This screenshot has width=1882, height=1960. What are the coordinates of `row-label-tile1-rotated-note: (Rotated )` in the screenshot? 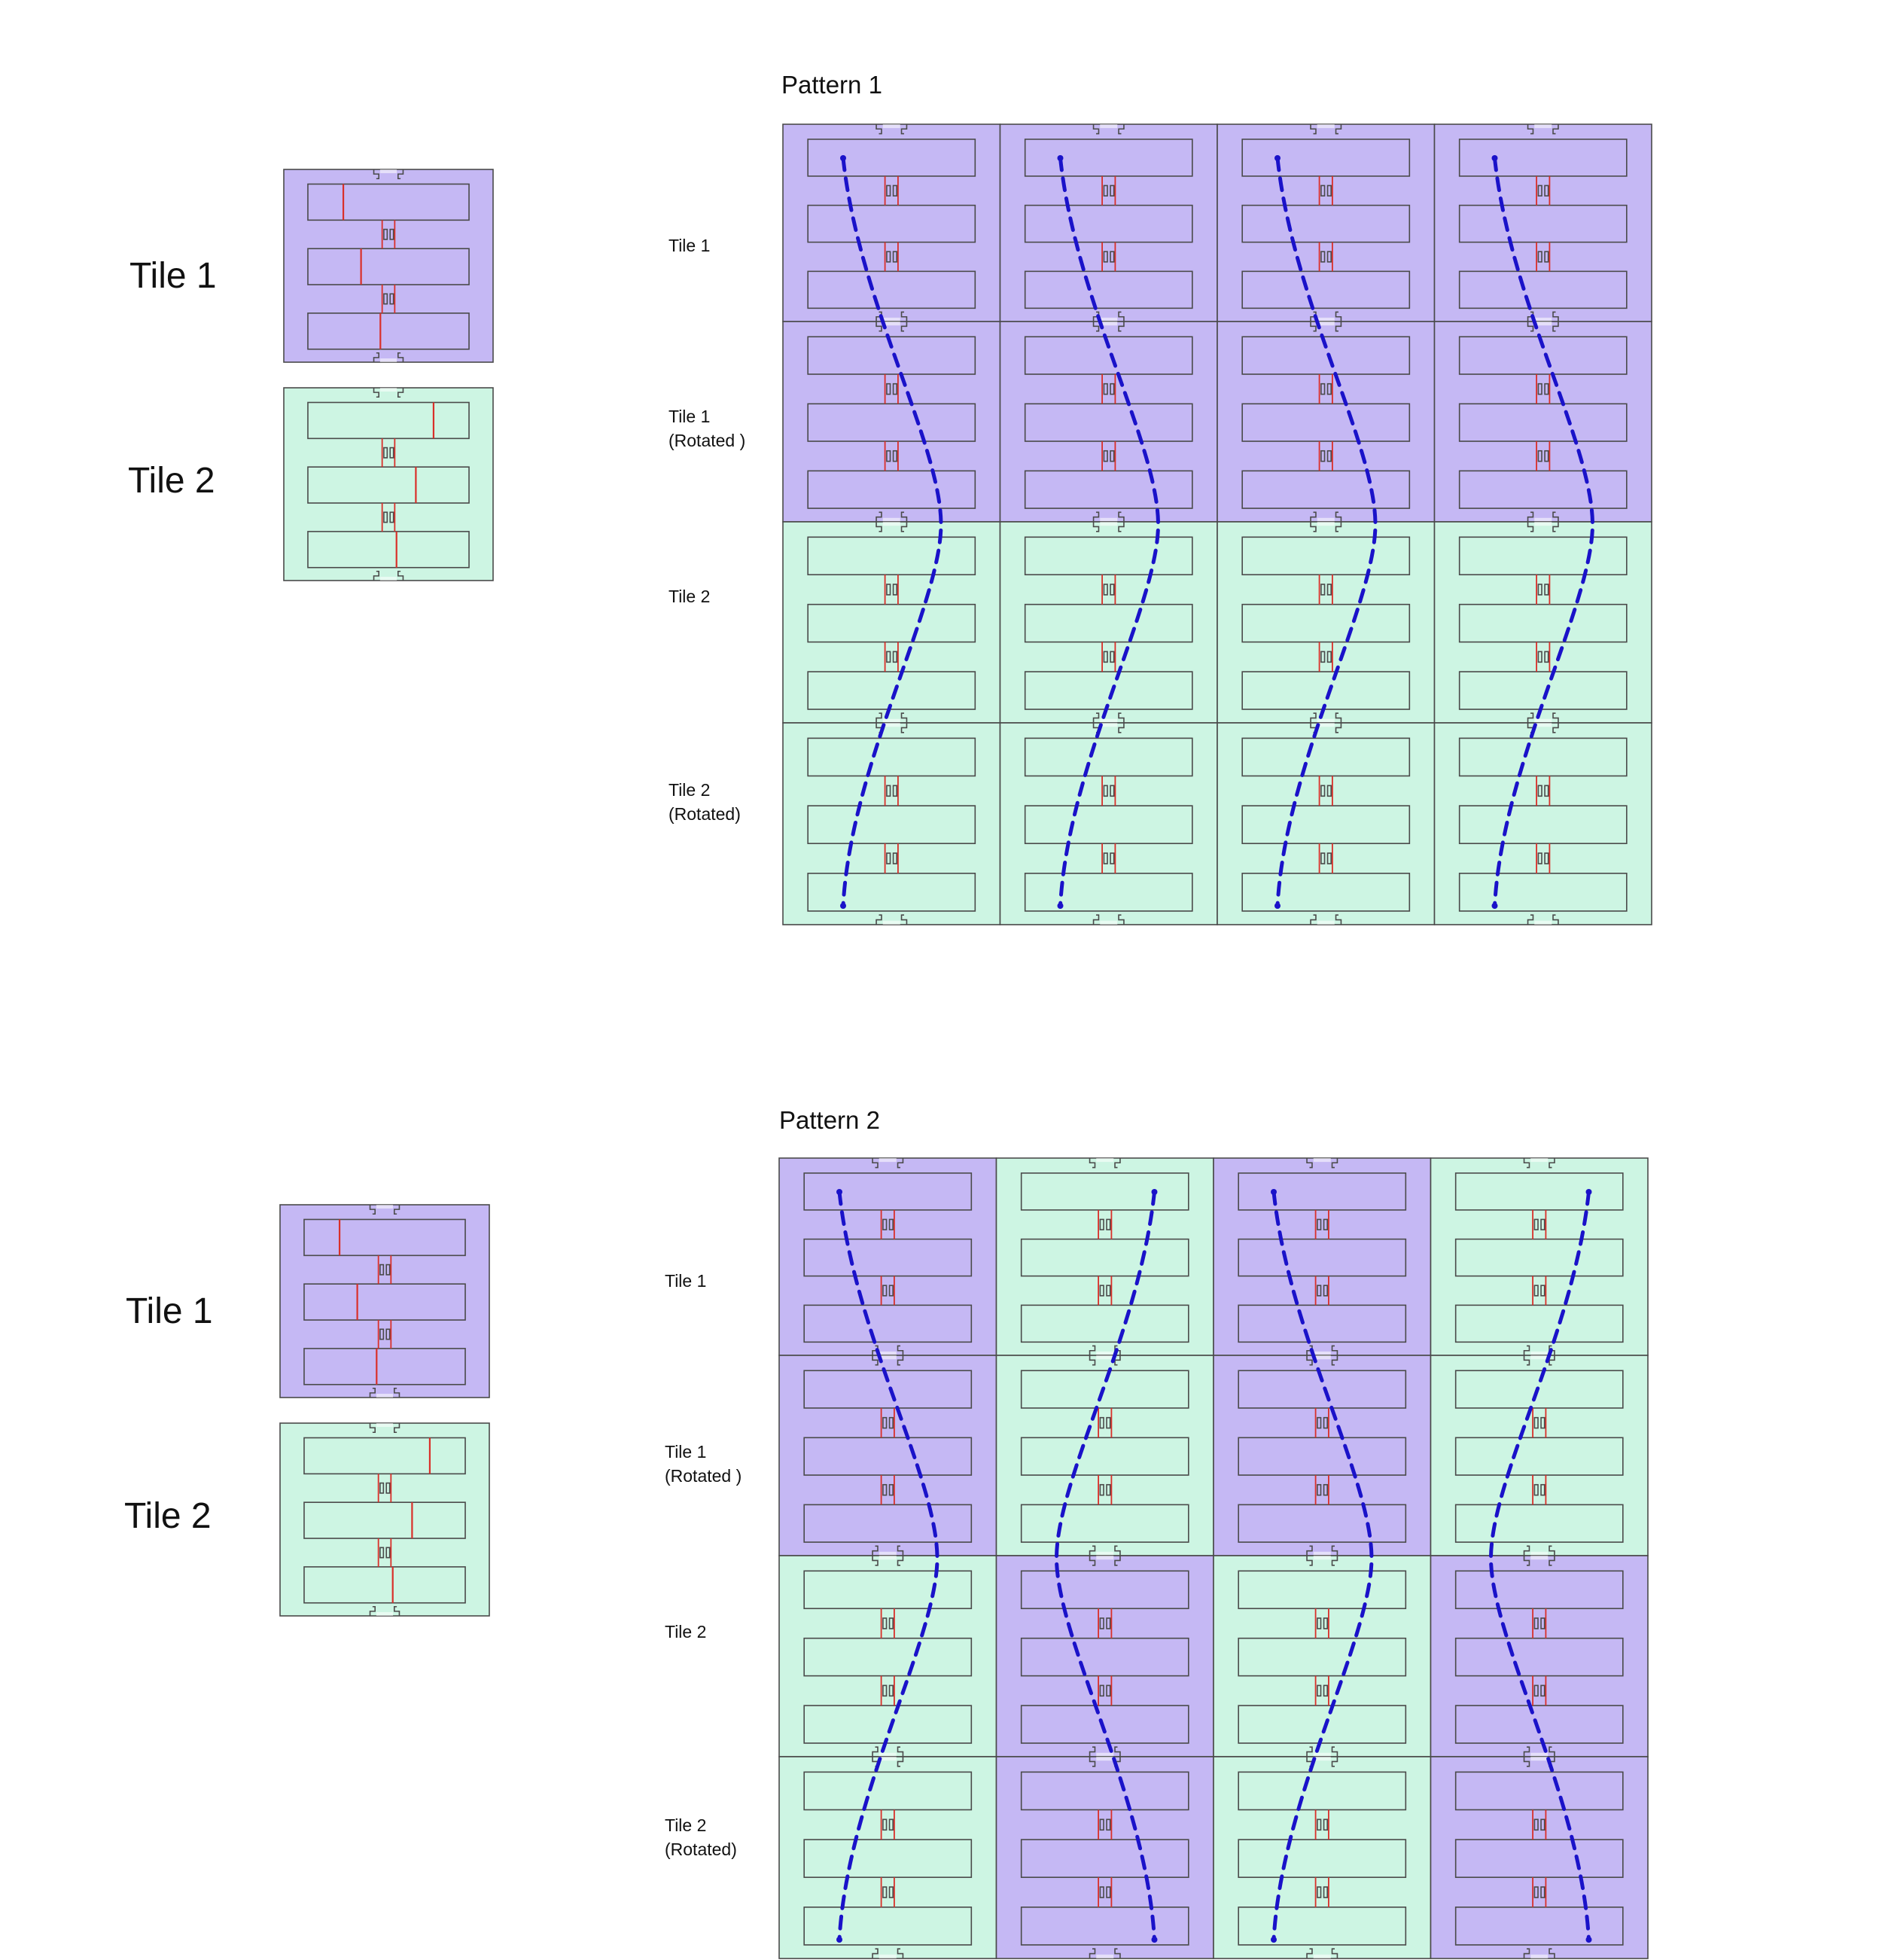 It's located at (704, 1476).